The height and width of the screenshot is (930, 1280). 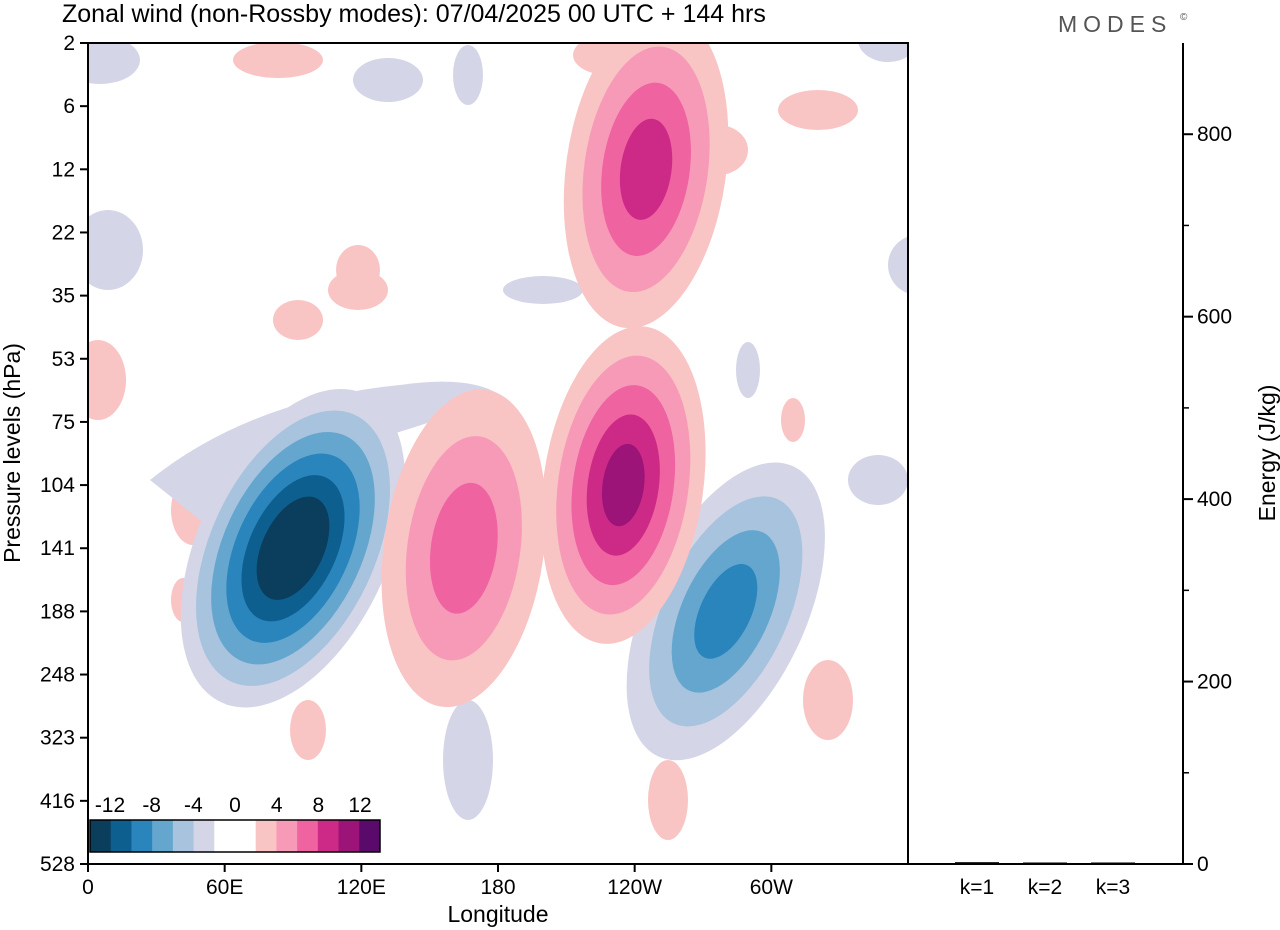 What do you see at coordinates (110, 805) in the screenshot?
I see `colorbar-label: -12` at bounding box center [110, 805].